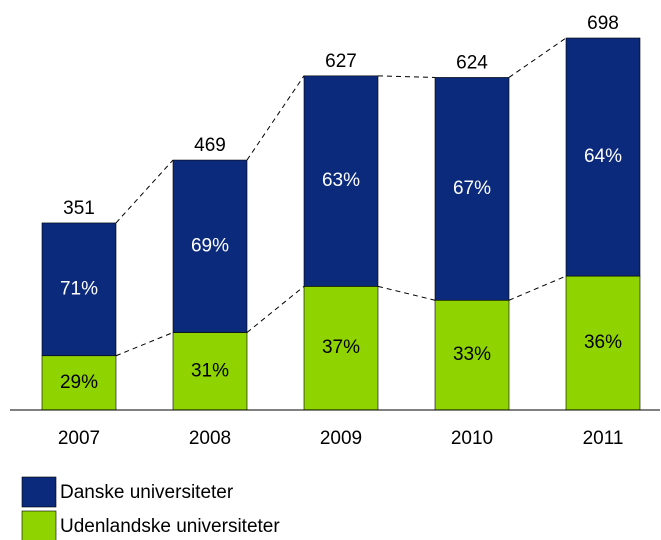 The width and height of the screenshot is (661, 540). Describe the element at coordinates (603, 342) in the screenshot. I see `segment-label: 36%` at that location.